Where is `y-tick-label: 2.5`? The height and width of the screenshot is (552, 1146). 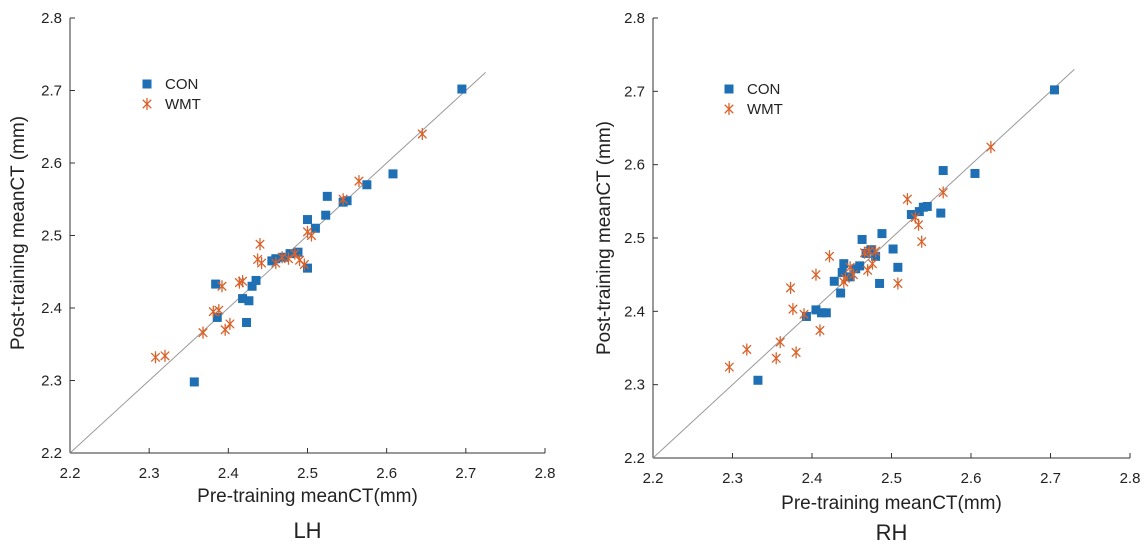 y-tick-label: 2.5 is located at coordinates (51, 236).